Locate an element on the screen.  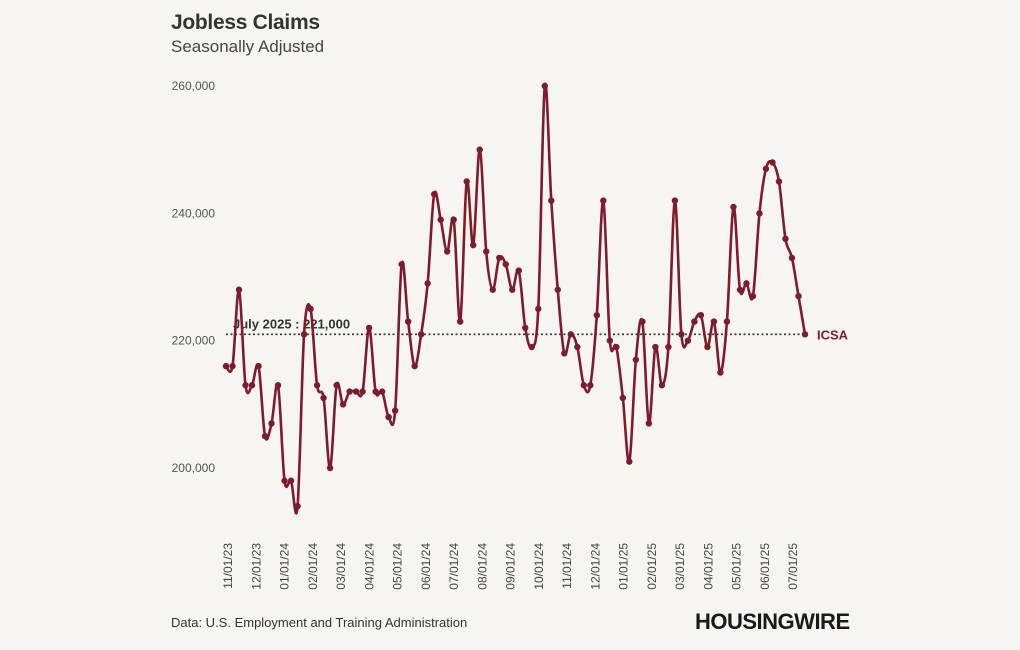
x-tick-label: 07/01/24 is located at coordinates (454, 566).